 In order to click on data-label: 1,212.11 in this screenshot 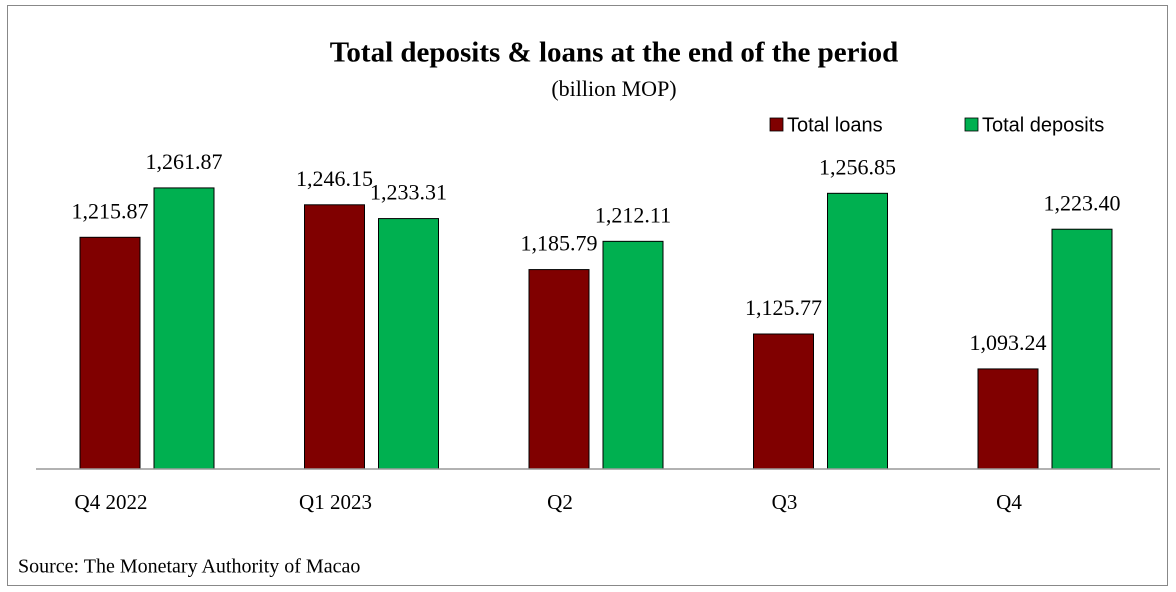, I will do `click(633, 214)`.